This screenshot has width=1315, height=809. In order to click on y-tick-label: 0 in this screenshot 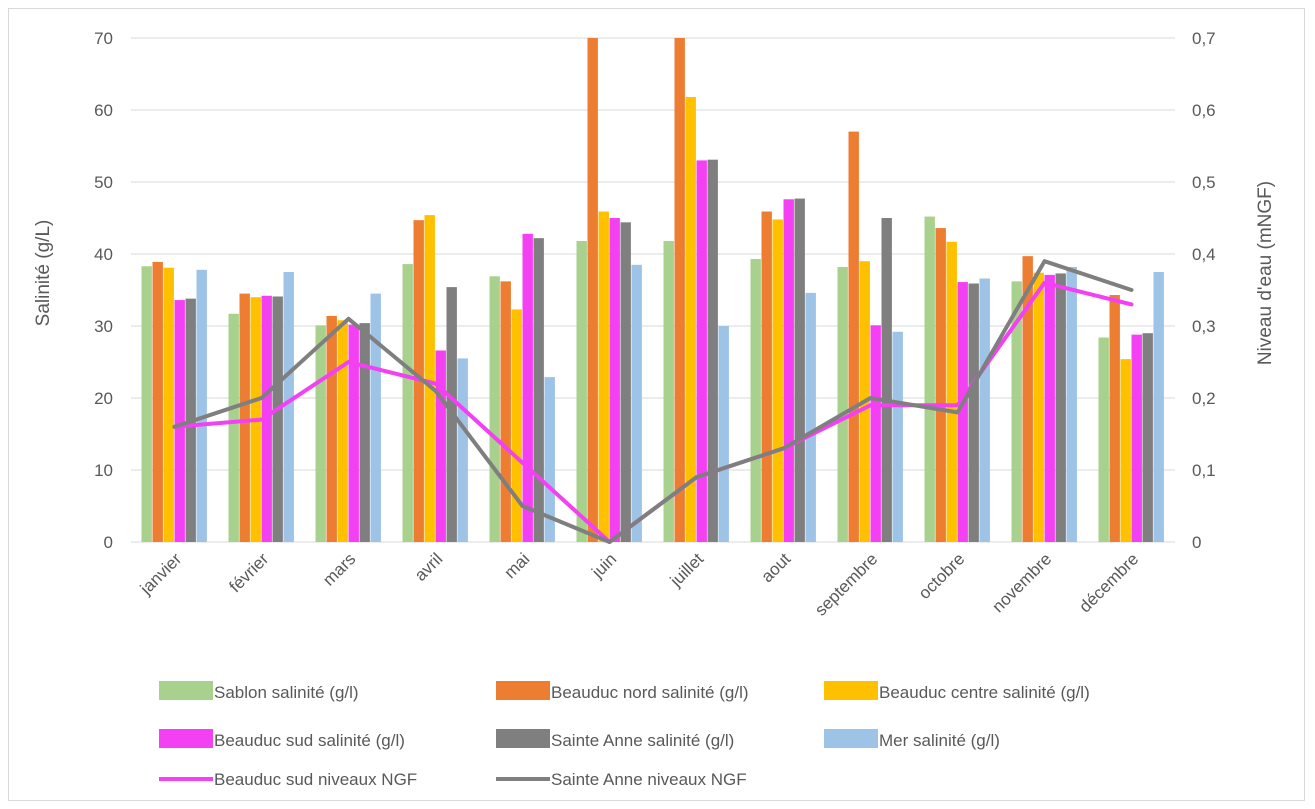, I will do `click(108, 542)`.